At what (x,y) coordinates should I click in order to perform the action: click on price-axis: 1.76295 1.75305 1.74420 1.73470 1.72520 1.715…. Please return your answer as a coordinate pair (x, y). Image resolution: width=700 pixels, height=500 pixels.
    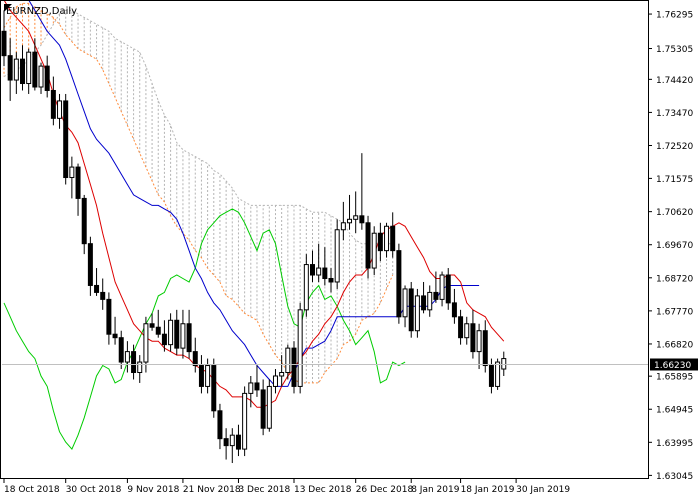
    Looking at the image, I should click on (670, 246).